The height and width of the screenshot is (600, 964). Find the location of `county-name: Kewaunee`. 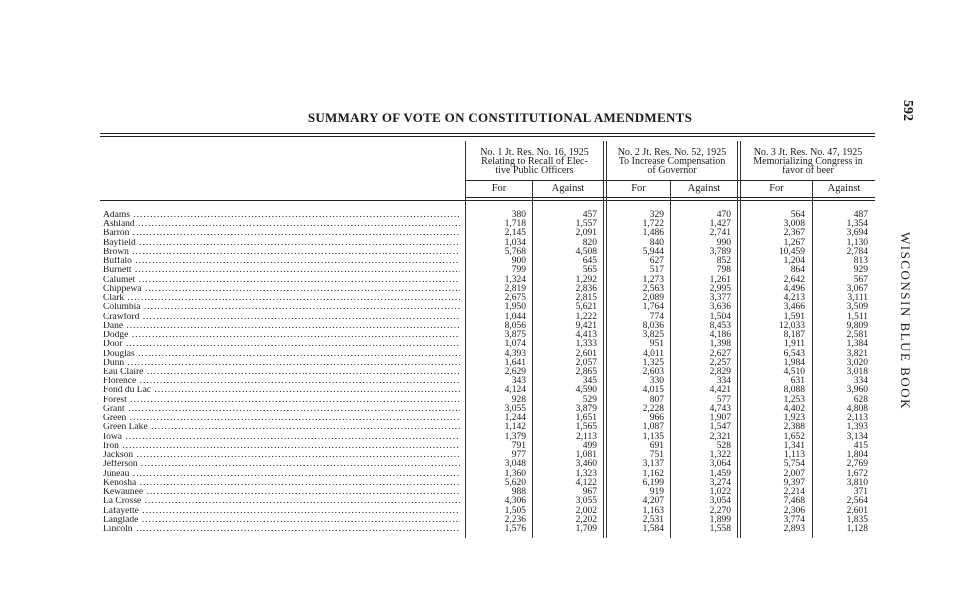

county-name: Kewaunee is located at coordinates (281, 492).